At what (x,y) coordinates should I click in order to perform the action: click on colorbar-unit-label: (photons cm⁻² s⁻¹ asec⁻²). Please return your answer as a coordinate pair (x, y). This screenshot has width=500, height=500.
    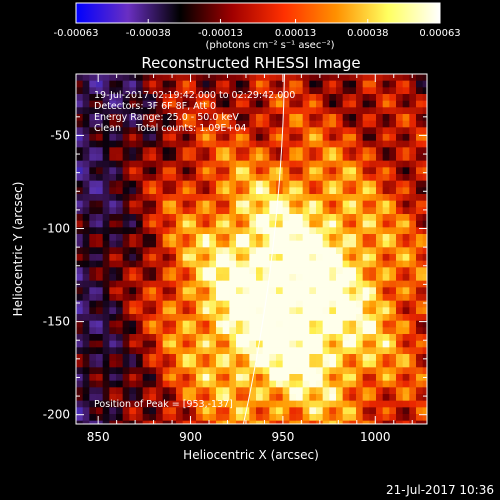
    Looking at the image, I should click on (269, 45).